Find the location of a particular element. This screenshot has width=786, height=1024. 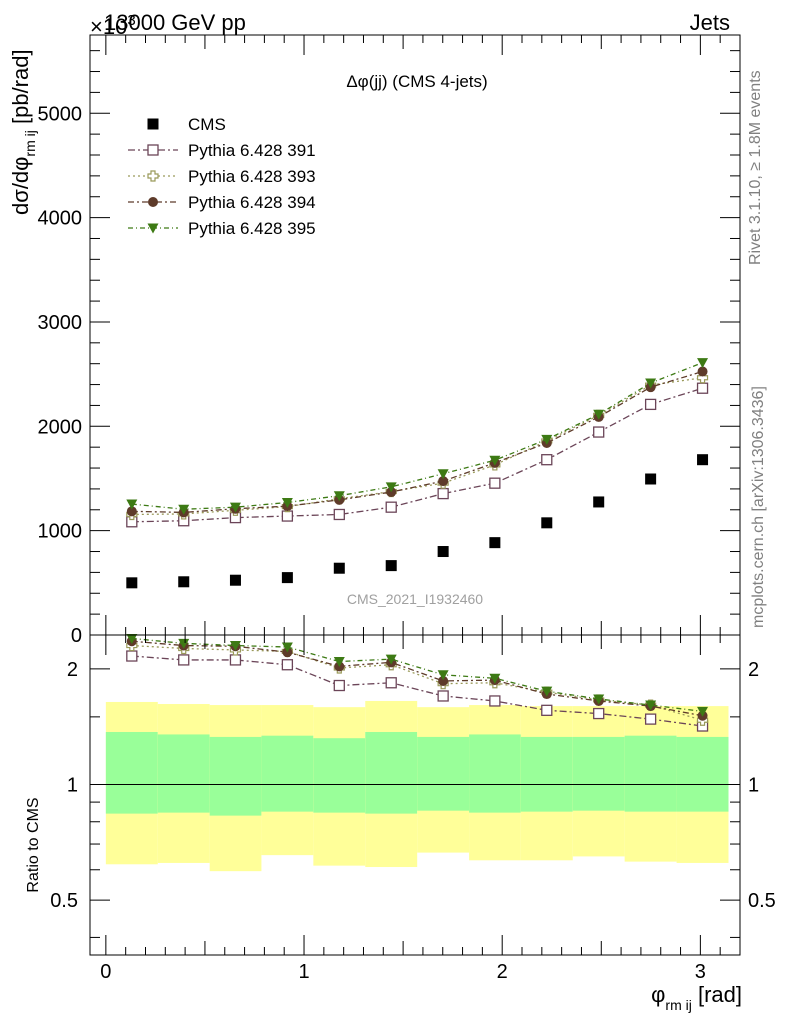

ratio-series is located at coordinates (417, 682).